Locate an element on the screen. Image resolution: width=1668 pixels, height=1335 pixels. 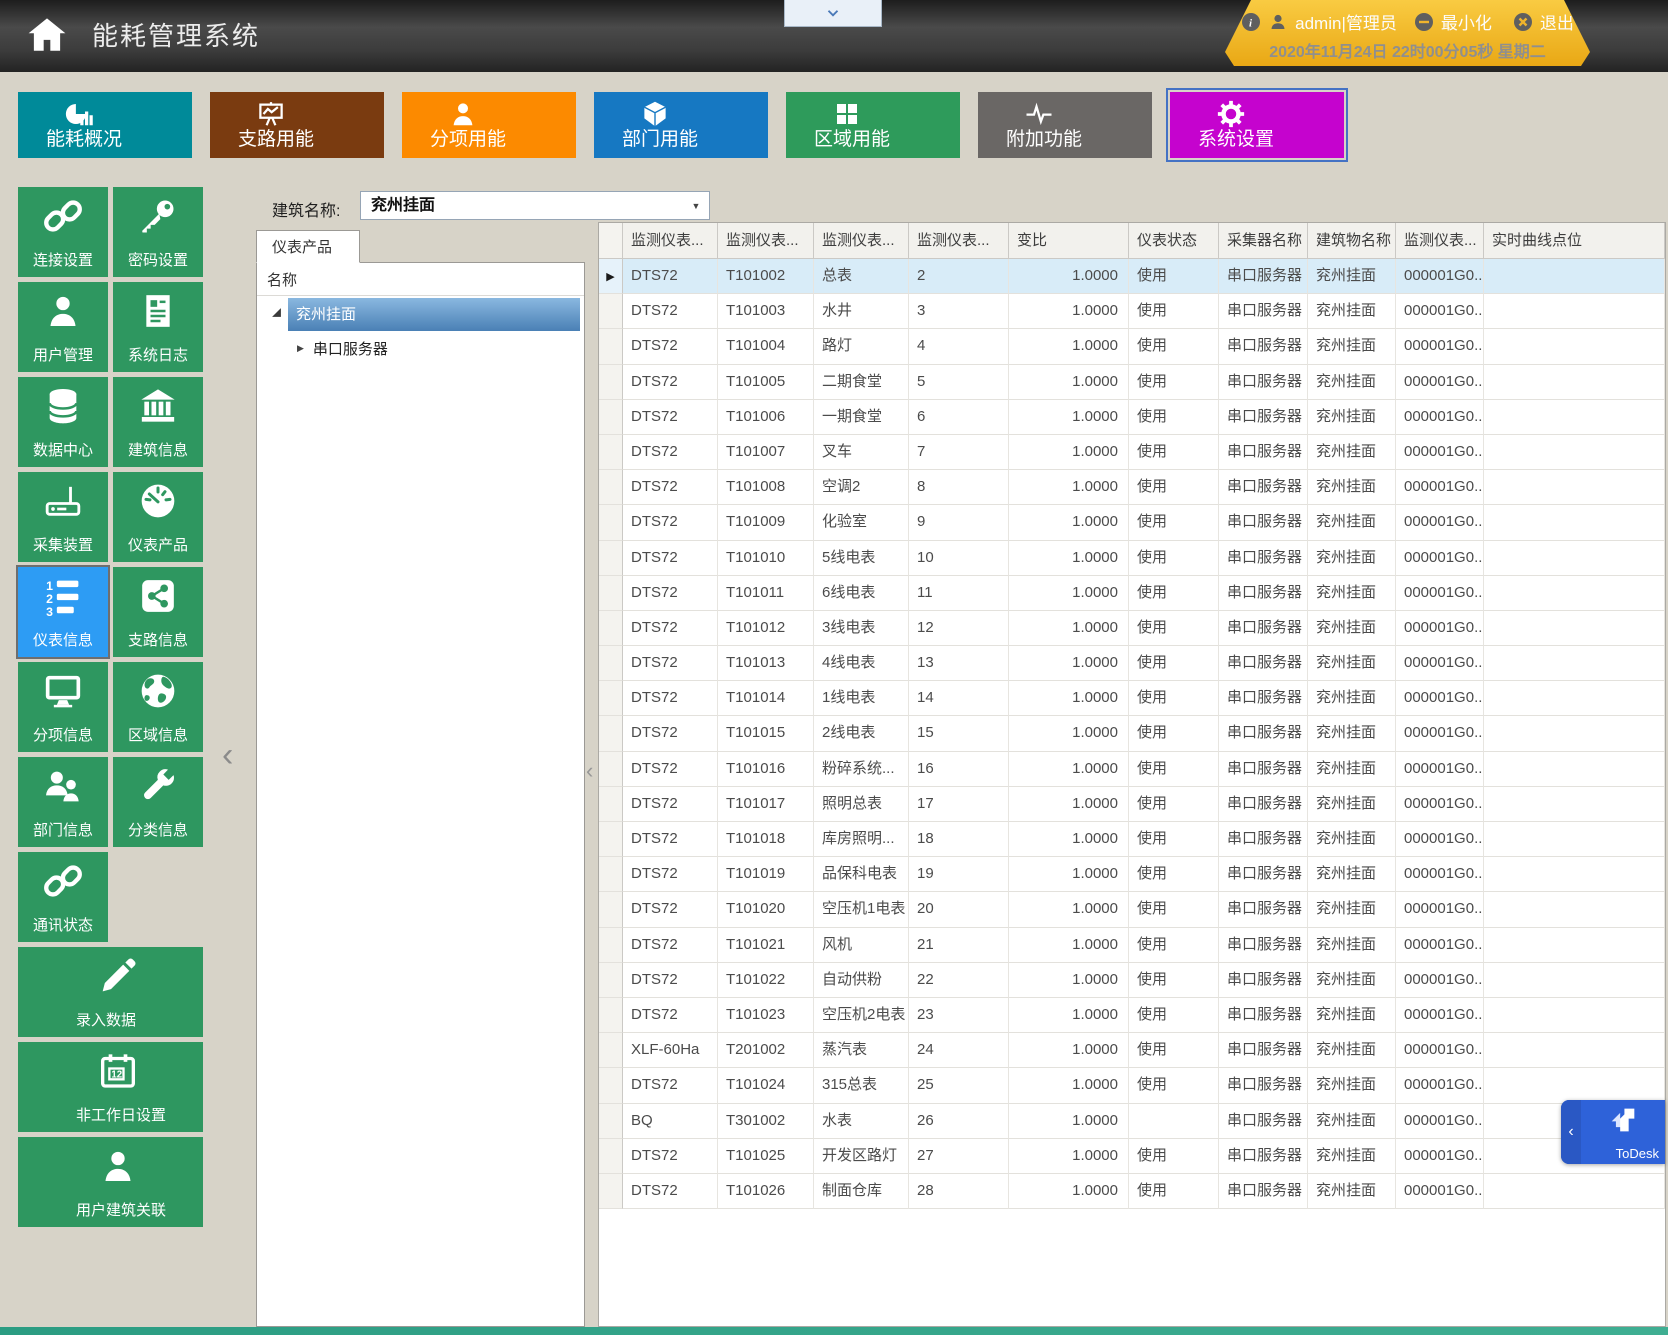
cell: 1.0000 is located at coordinates (1069, 664).